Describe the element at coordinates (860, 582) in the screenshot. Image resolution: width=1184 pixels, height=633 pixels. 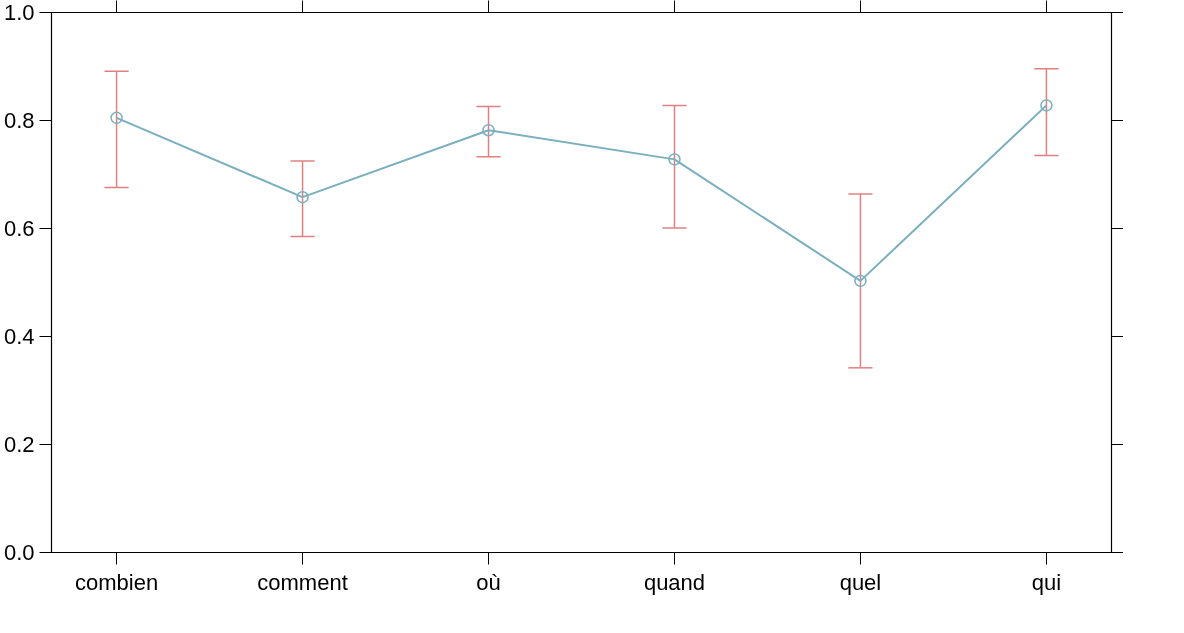
I see `x-tick-label: quel` at that location.